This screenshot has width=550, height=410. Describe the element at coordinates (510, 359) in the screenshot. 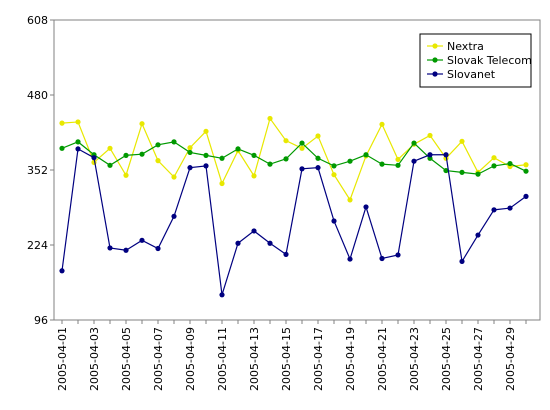

I see `x-tick-label: 2005-04-29` at that location.